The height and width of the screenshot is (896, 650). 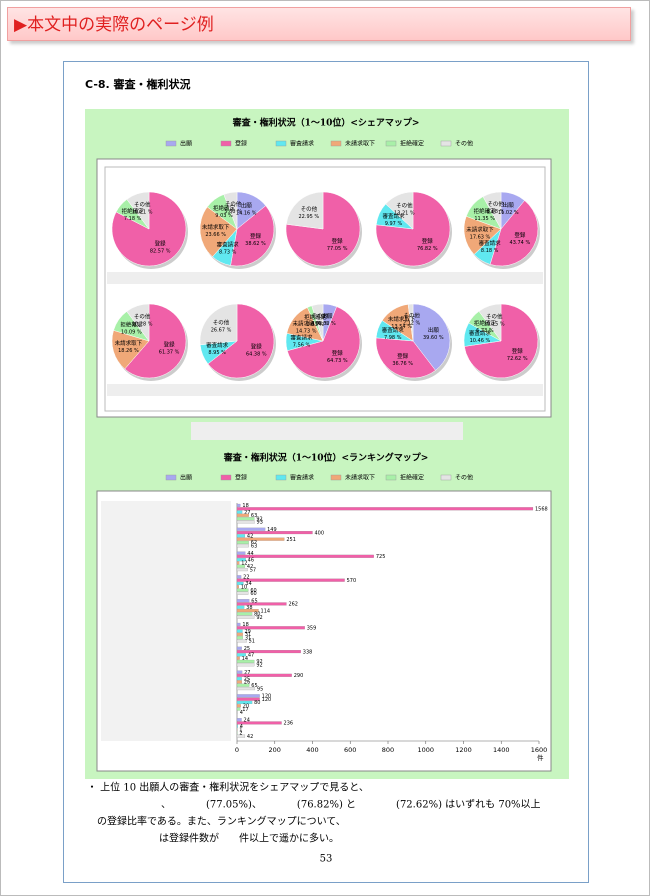 I want to click on slice-value-label: 5.80 %, so click(x=233, y=212).